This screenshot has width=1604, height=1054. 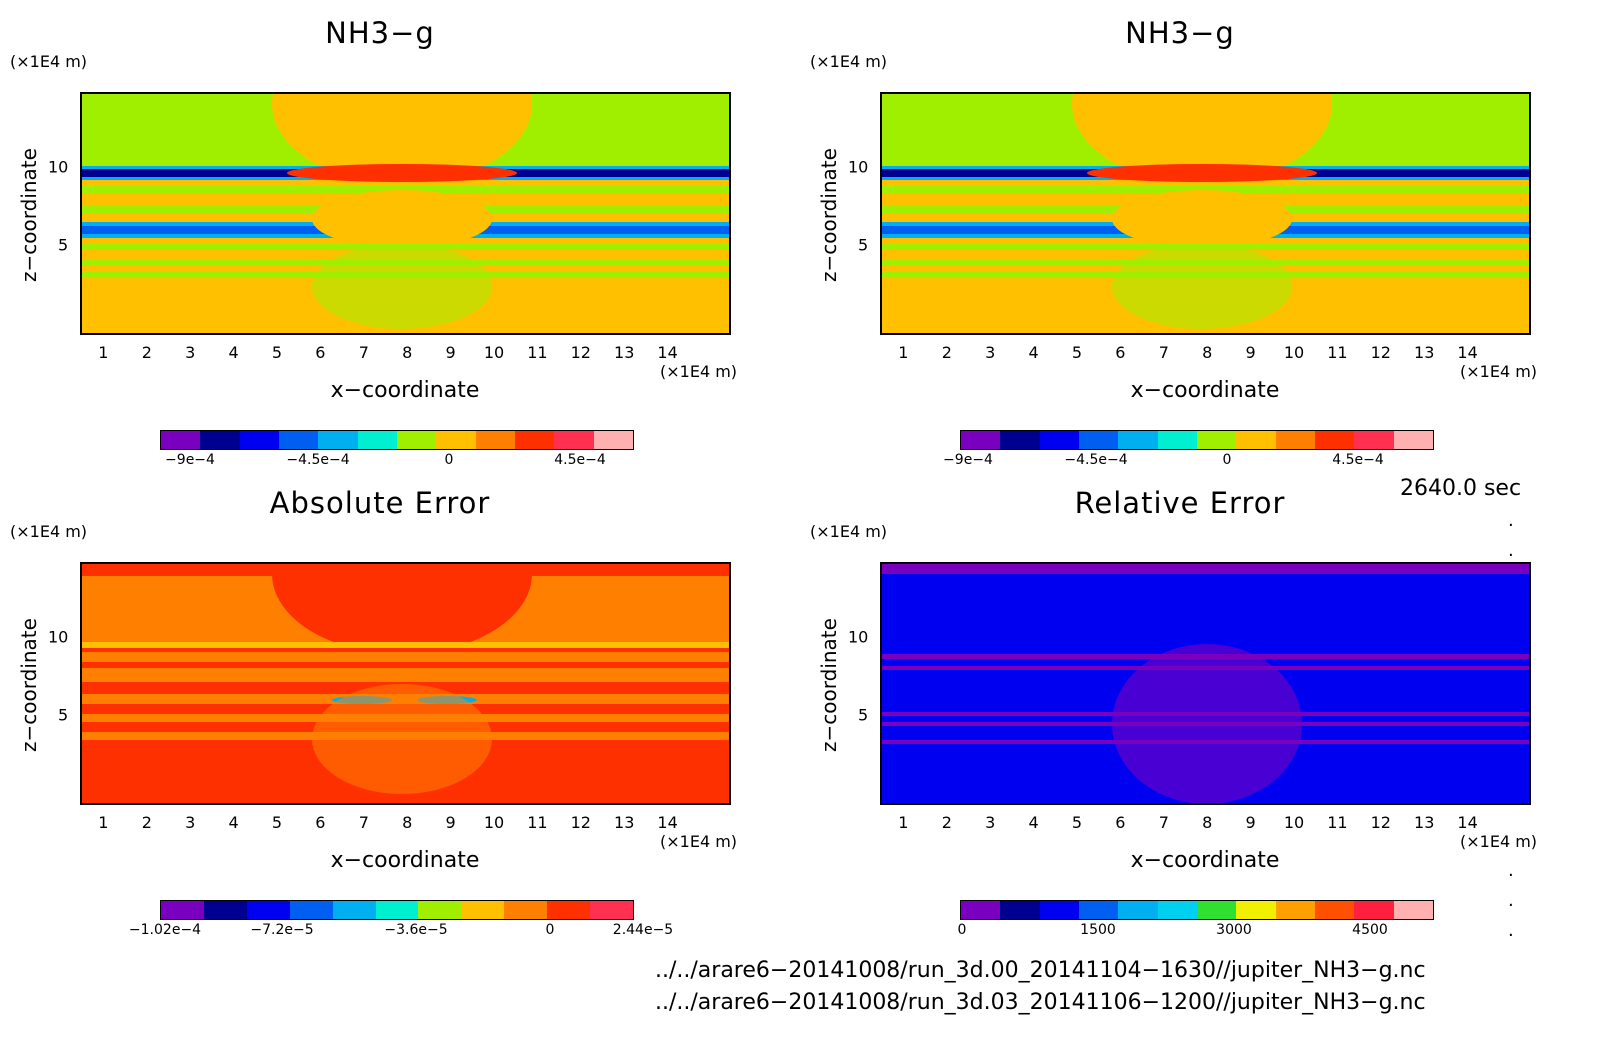 What do you see at coordinates (165, 930) in the screenshot?
I see `colorbar-tick-label: −1.02e−4` at bounding box center [165, 930].